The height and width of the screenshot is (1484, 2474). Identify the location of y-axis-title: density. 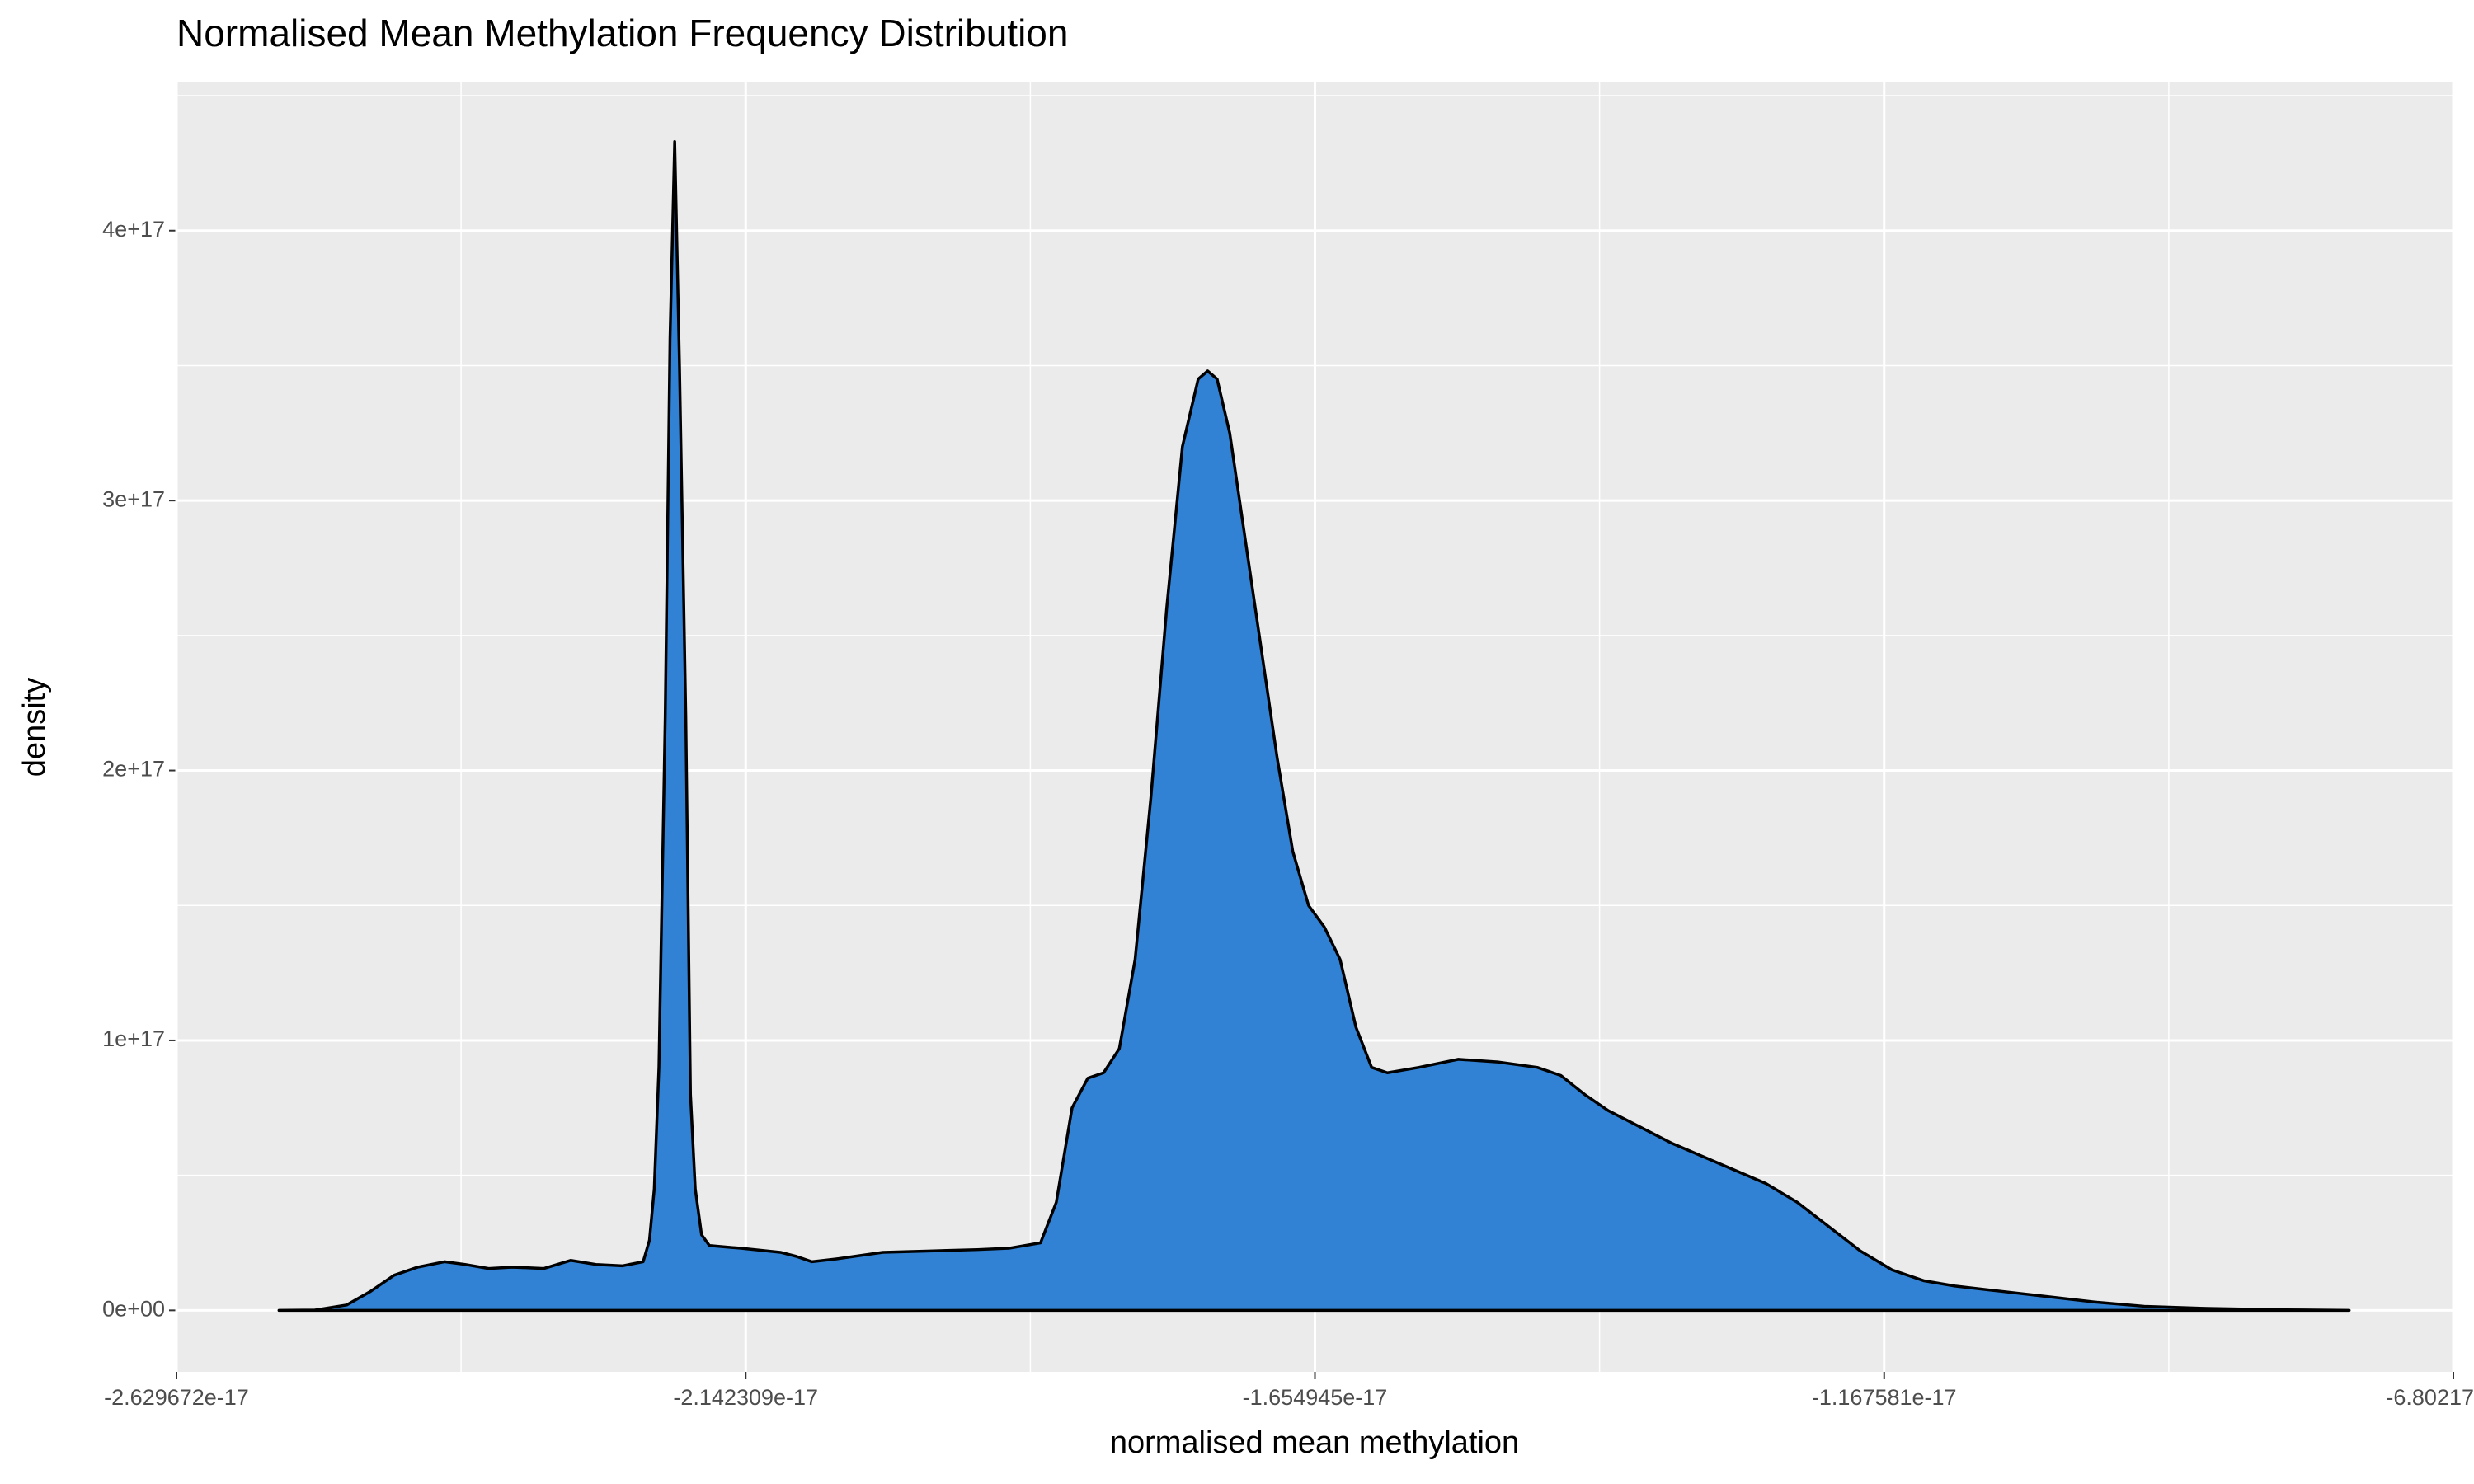
(34, 727).